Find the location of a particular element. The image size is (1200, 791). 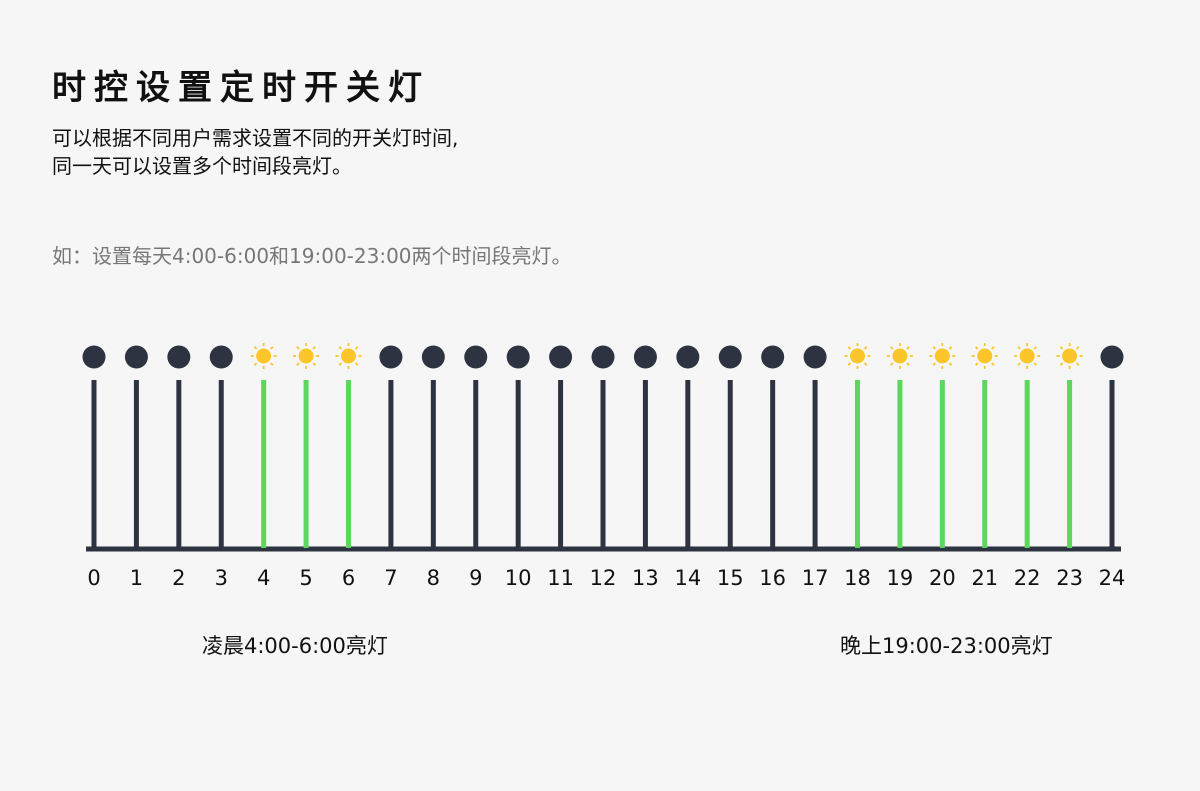

hour-tick-label: 24 is located at coordinates (1112, 578).